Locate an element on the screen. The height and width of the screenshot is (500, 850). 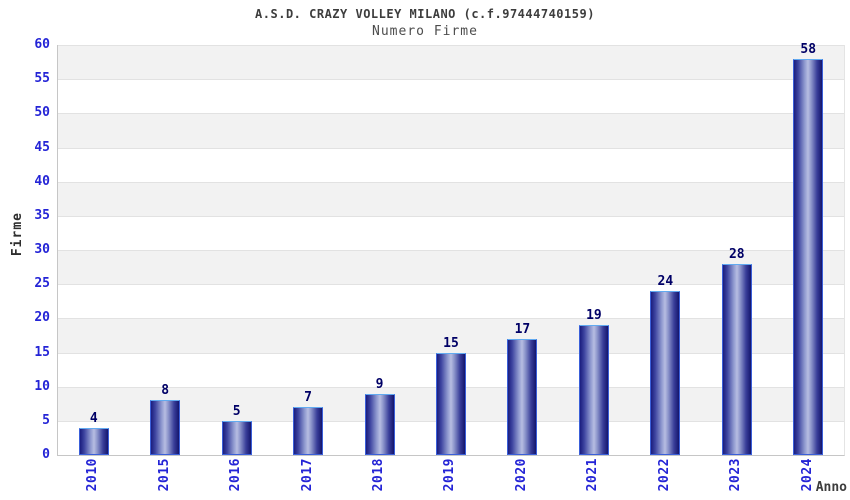
y-tick-label: 45 is located at coordinates (42, 147).